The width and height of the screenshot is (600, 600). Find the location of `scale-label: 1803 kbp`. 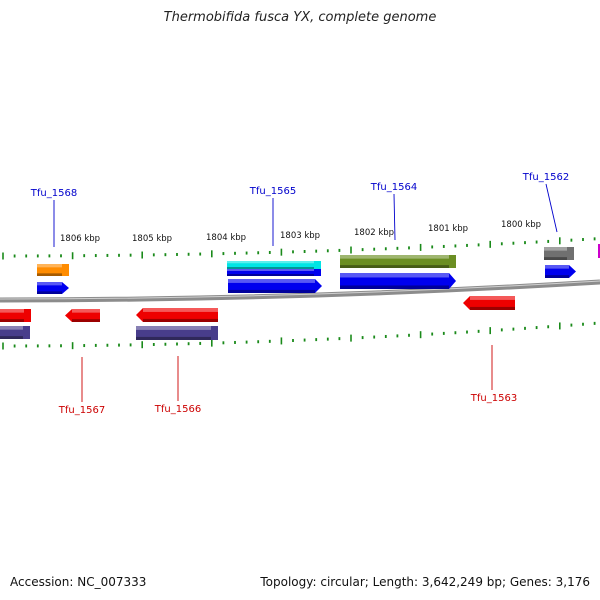

scale-label: 1803 kbp is located at coordinates (300, 236).